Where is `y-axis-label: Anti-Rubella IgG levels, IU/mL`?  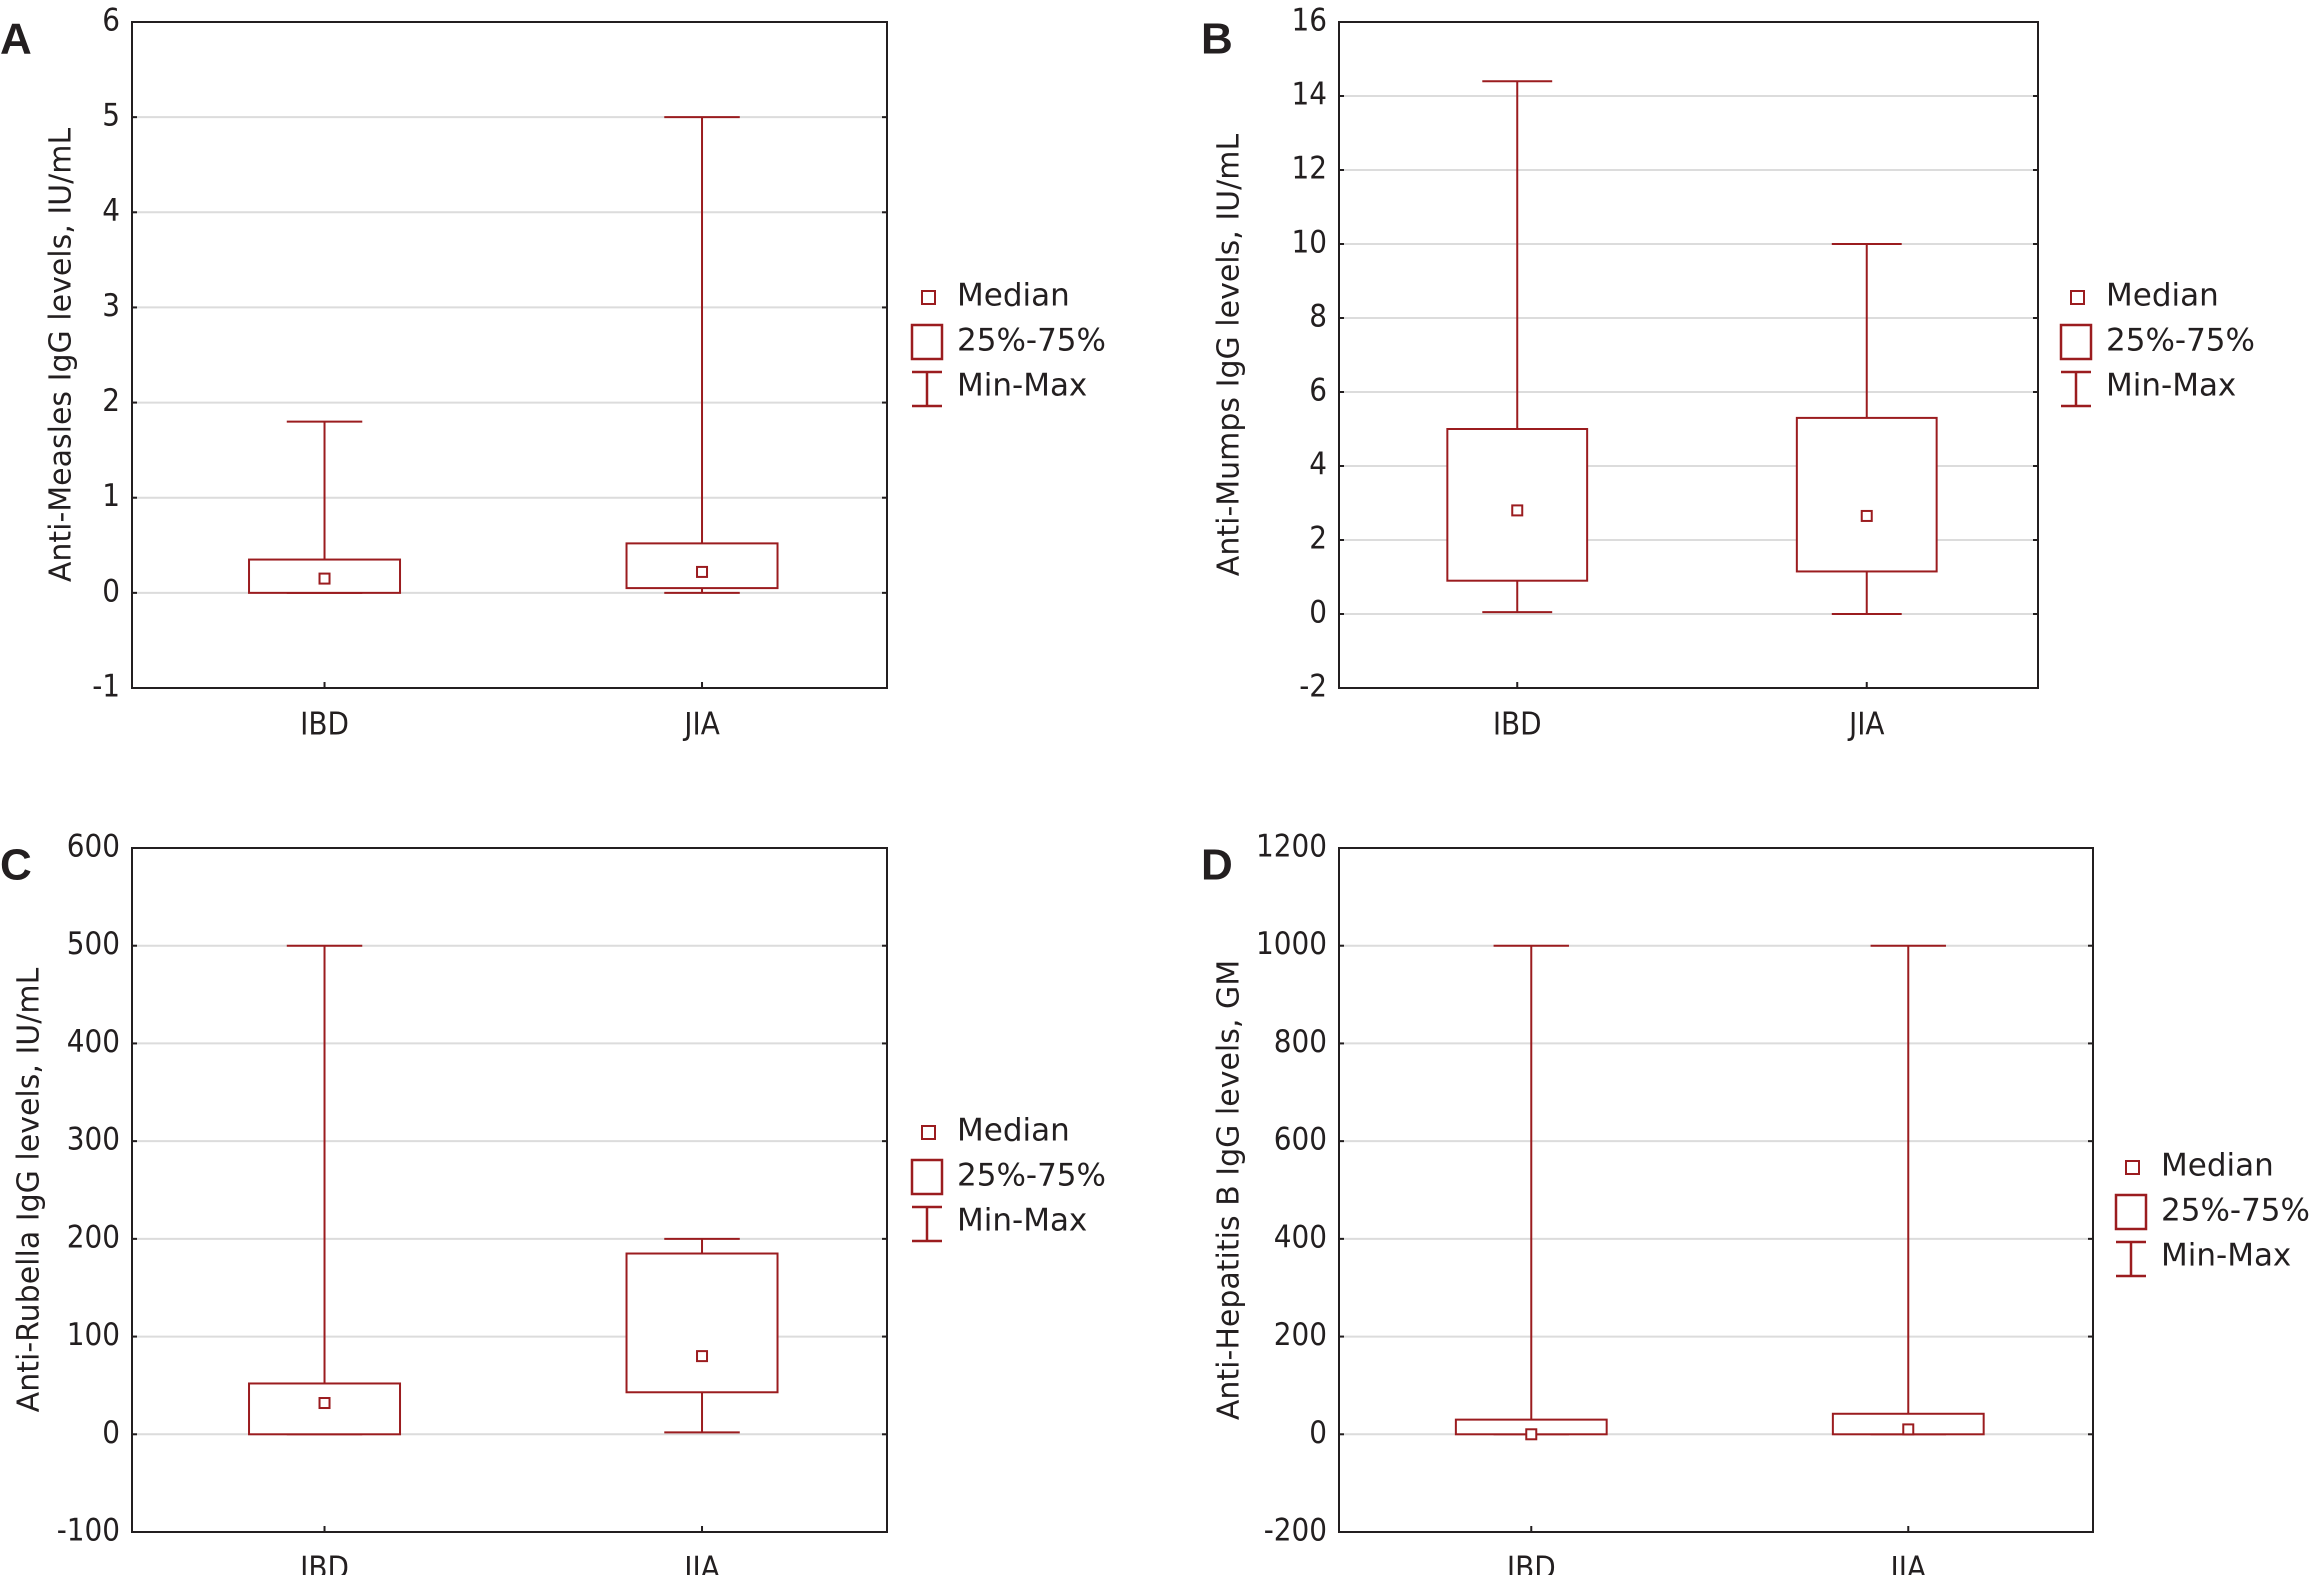
y-axis-label: Anti-Rubella IgG levels, IU/mL is located at coordinates (29, 1189).